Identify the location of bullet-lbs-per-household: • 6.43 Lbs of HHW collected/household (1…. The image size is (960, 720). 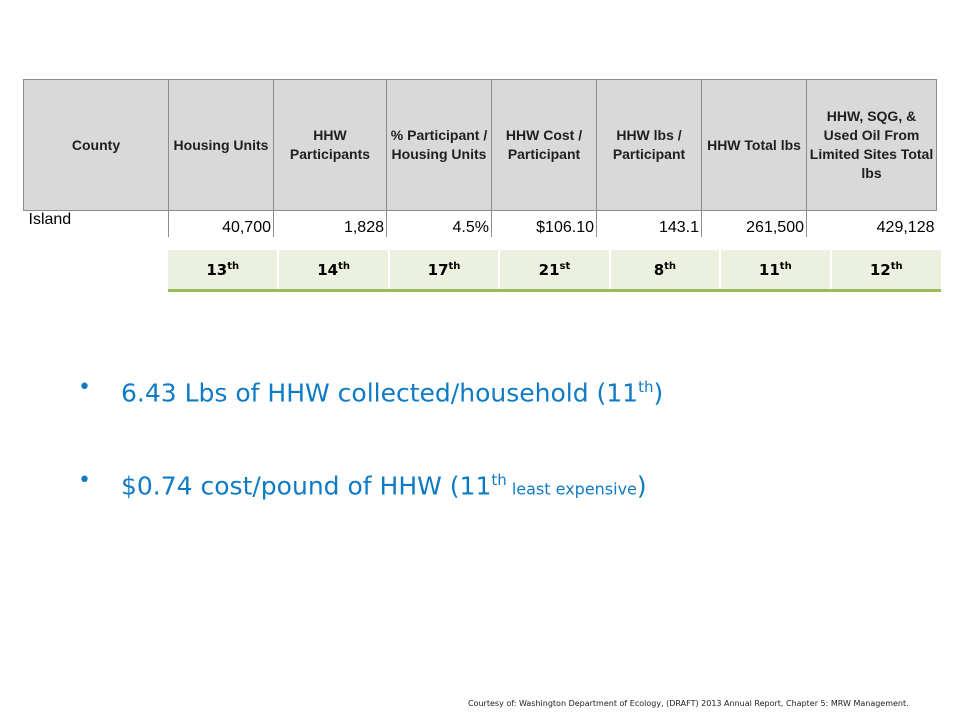
(370, 387).